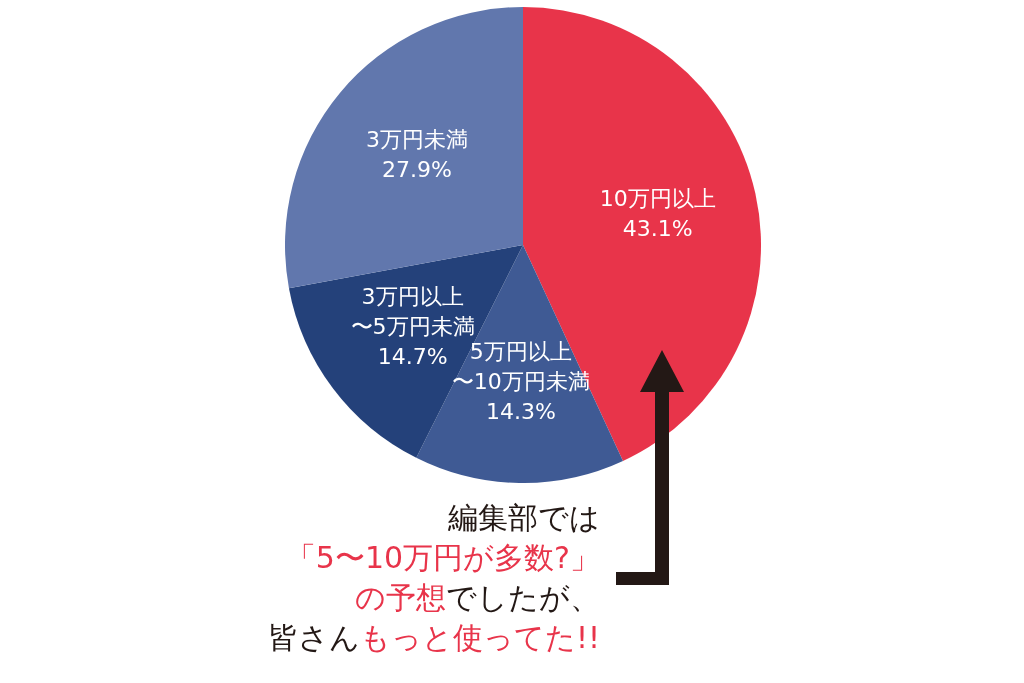 The width and height of the screenshot is (1024, 683). What do you see at coordinates (523, 597) in the screenshot?
I see `text: でしたが、` at bounding box center [523, 597].